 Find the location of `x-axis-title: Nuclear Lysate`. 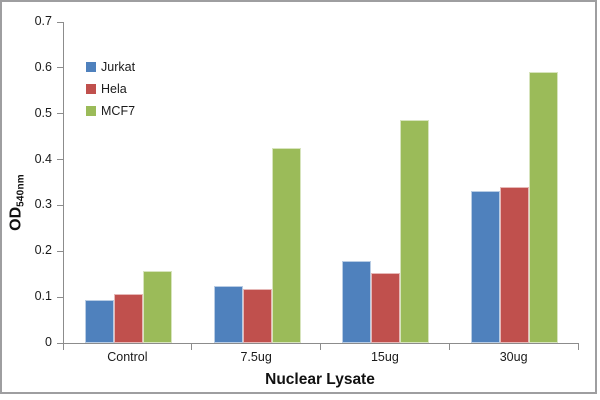

x-axis-title: Nuclear Lysate is located at coordinates (320, 379).